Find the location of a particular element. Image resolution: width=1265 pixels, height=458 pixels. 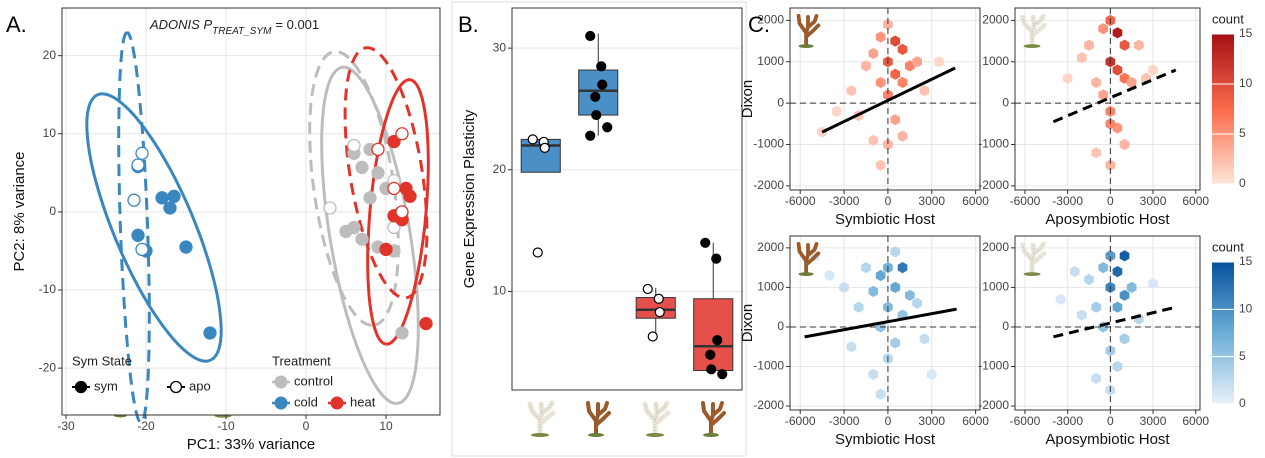

legend-title: Treatment is located at coordinates (301, 360).